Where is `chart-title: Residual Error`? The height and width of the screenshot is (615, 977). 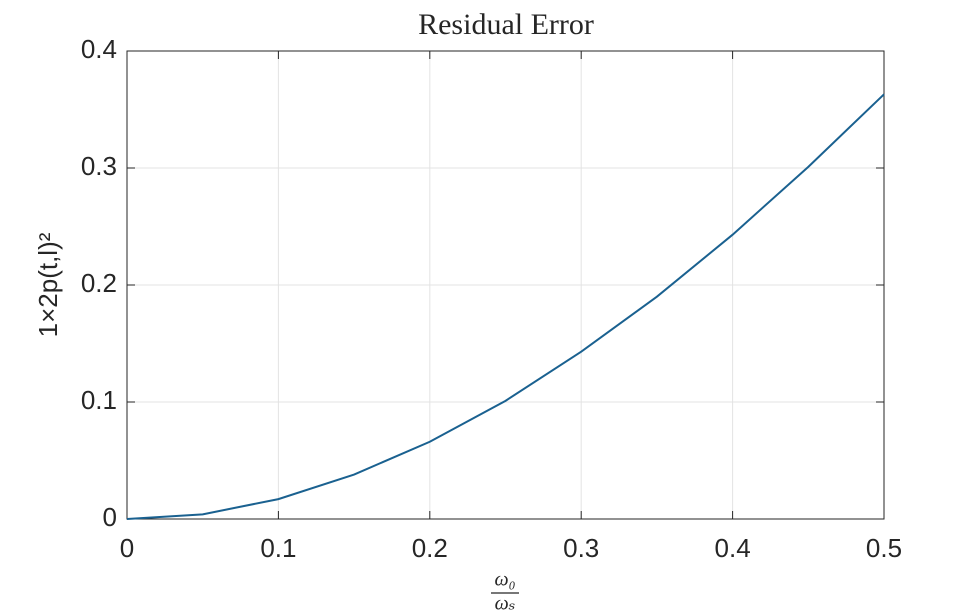 chart-title: Residual Error is located at coordinates (506, 24).